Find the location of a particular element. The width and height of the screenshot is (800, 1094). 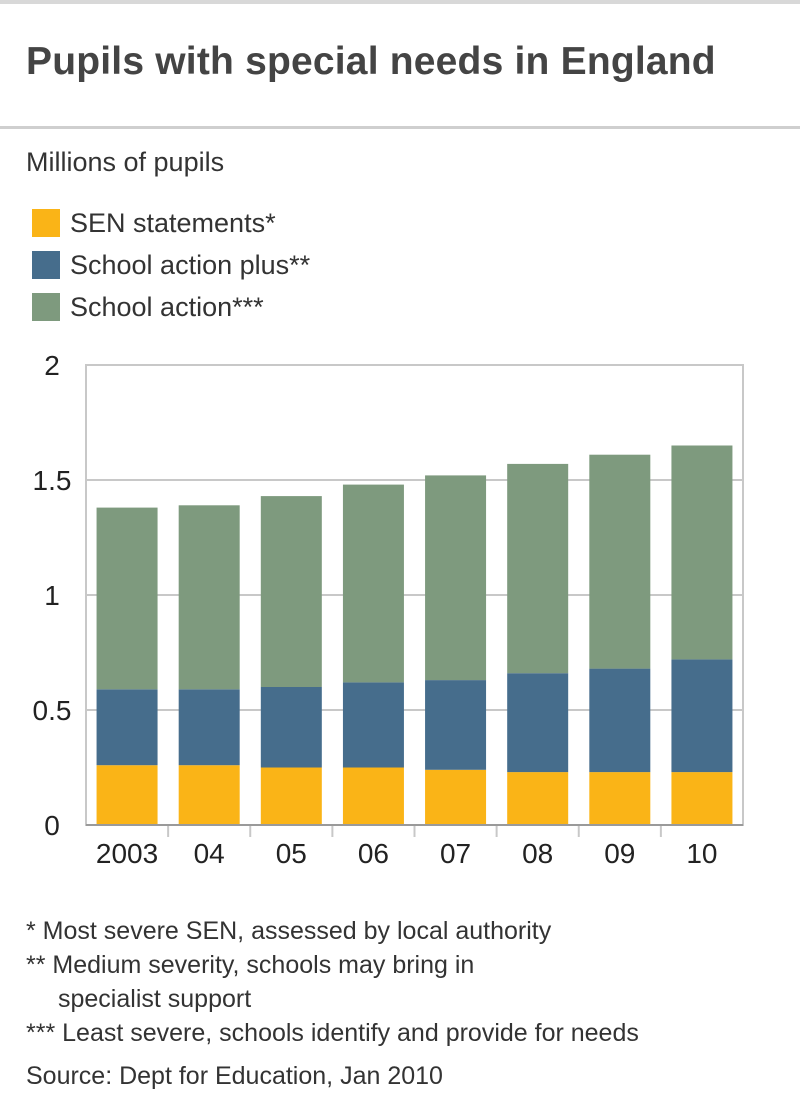

legend-item-sen-statements: SEN statements* is located at coordinates (171, 223).